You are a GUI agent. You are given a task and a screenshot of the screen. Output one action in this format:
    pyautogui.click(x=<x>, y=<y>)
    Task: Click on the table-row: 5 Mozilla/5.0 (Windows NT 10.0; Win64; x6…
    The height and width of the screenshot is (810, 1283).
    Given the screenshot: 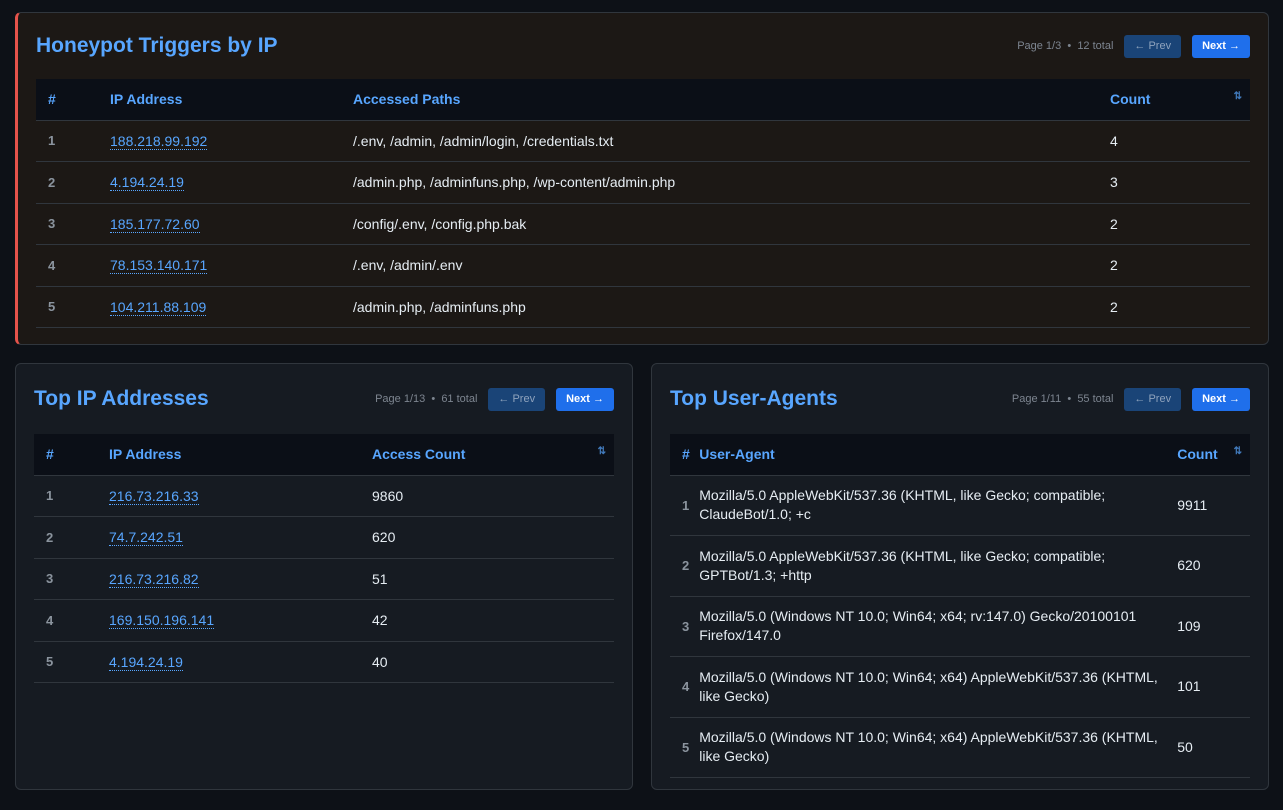 What is the action you would take?
    pyautogui.click(x=960, y=747)
    